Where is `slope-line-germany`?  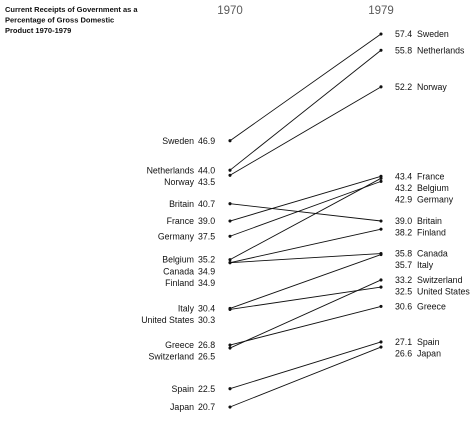
slope-line-germany is located at coordinates (305, 208).